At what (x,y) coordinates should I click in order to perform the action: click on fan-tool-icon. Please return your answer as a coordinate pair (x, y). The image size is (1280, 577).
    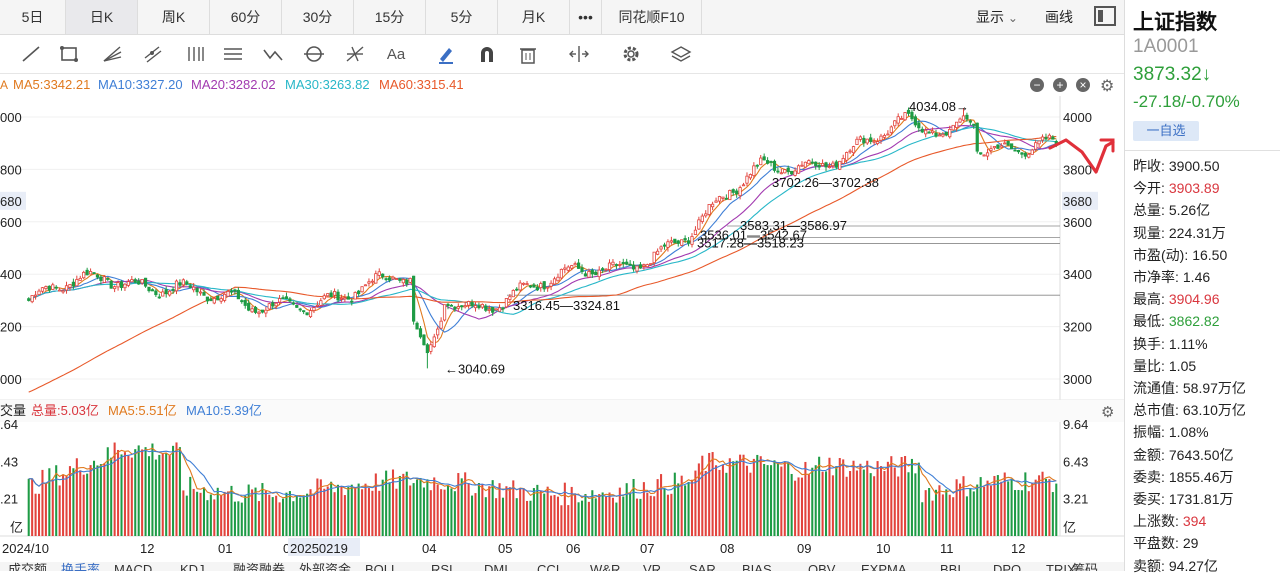
    Looking at the image, I should click on (112, 54).